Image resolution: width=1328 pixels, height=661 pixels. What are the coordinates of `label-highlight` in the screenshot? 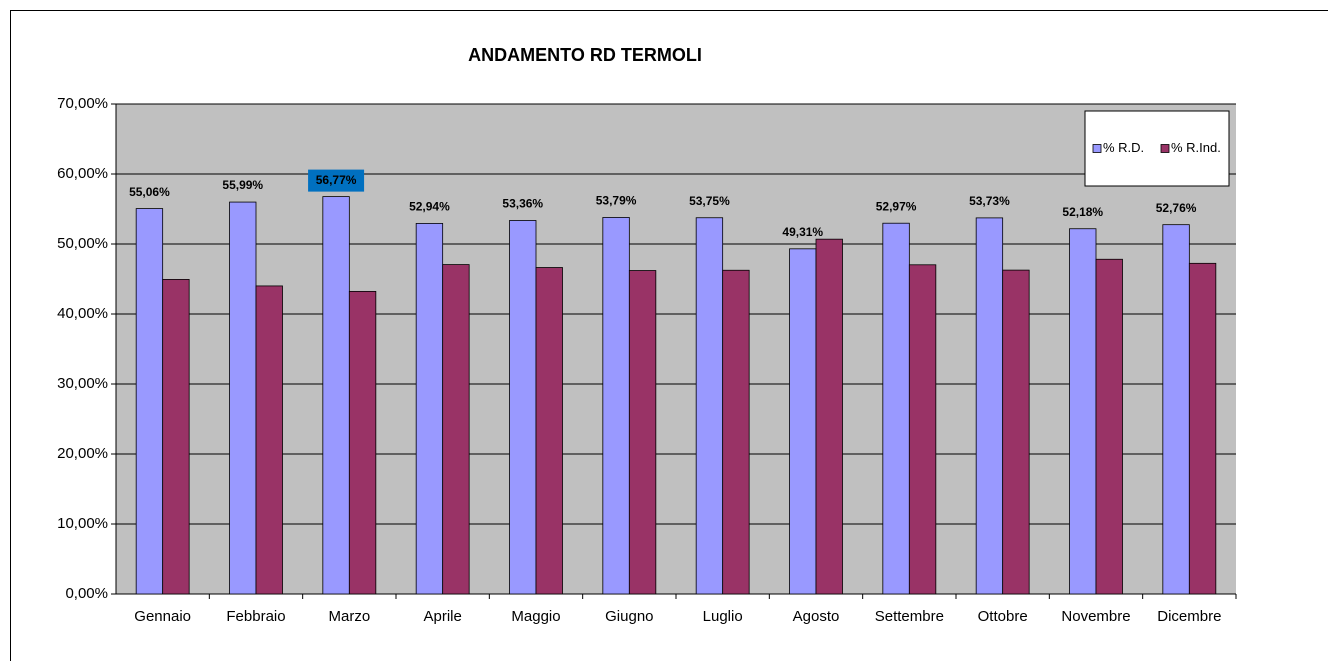 It's located at (336, 180).